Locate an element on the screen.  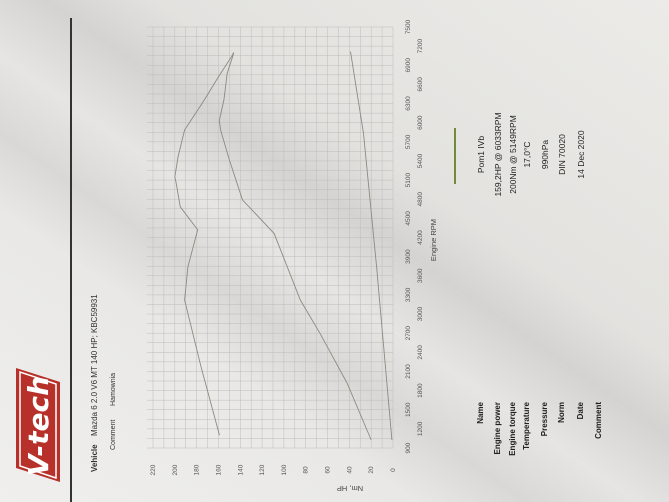
y-tick-label: 140 is located at coordinates (240, 469).